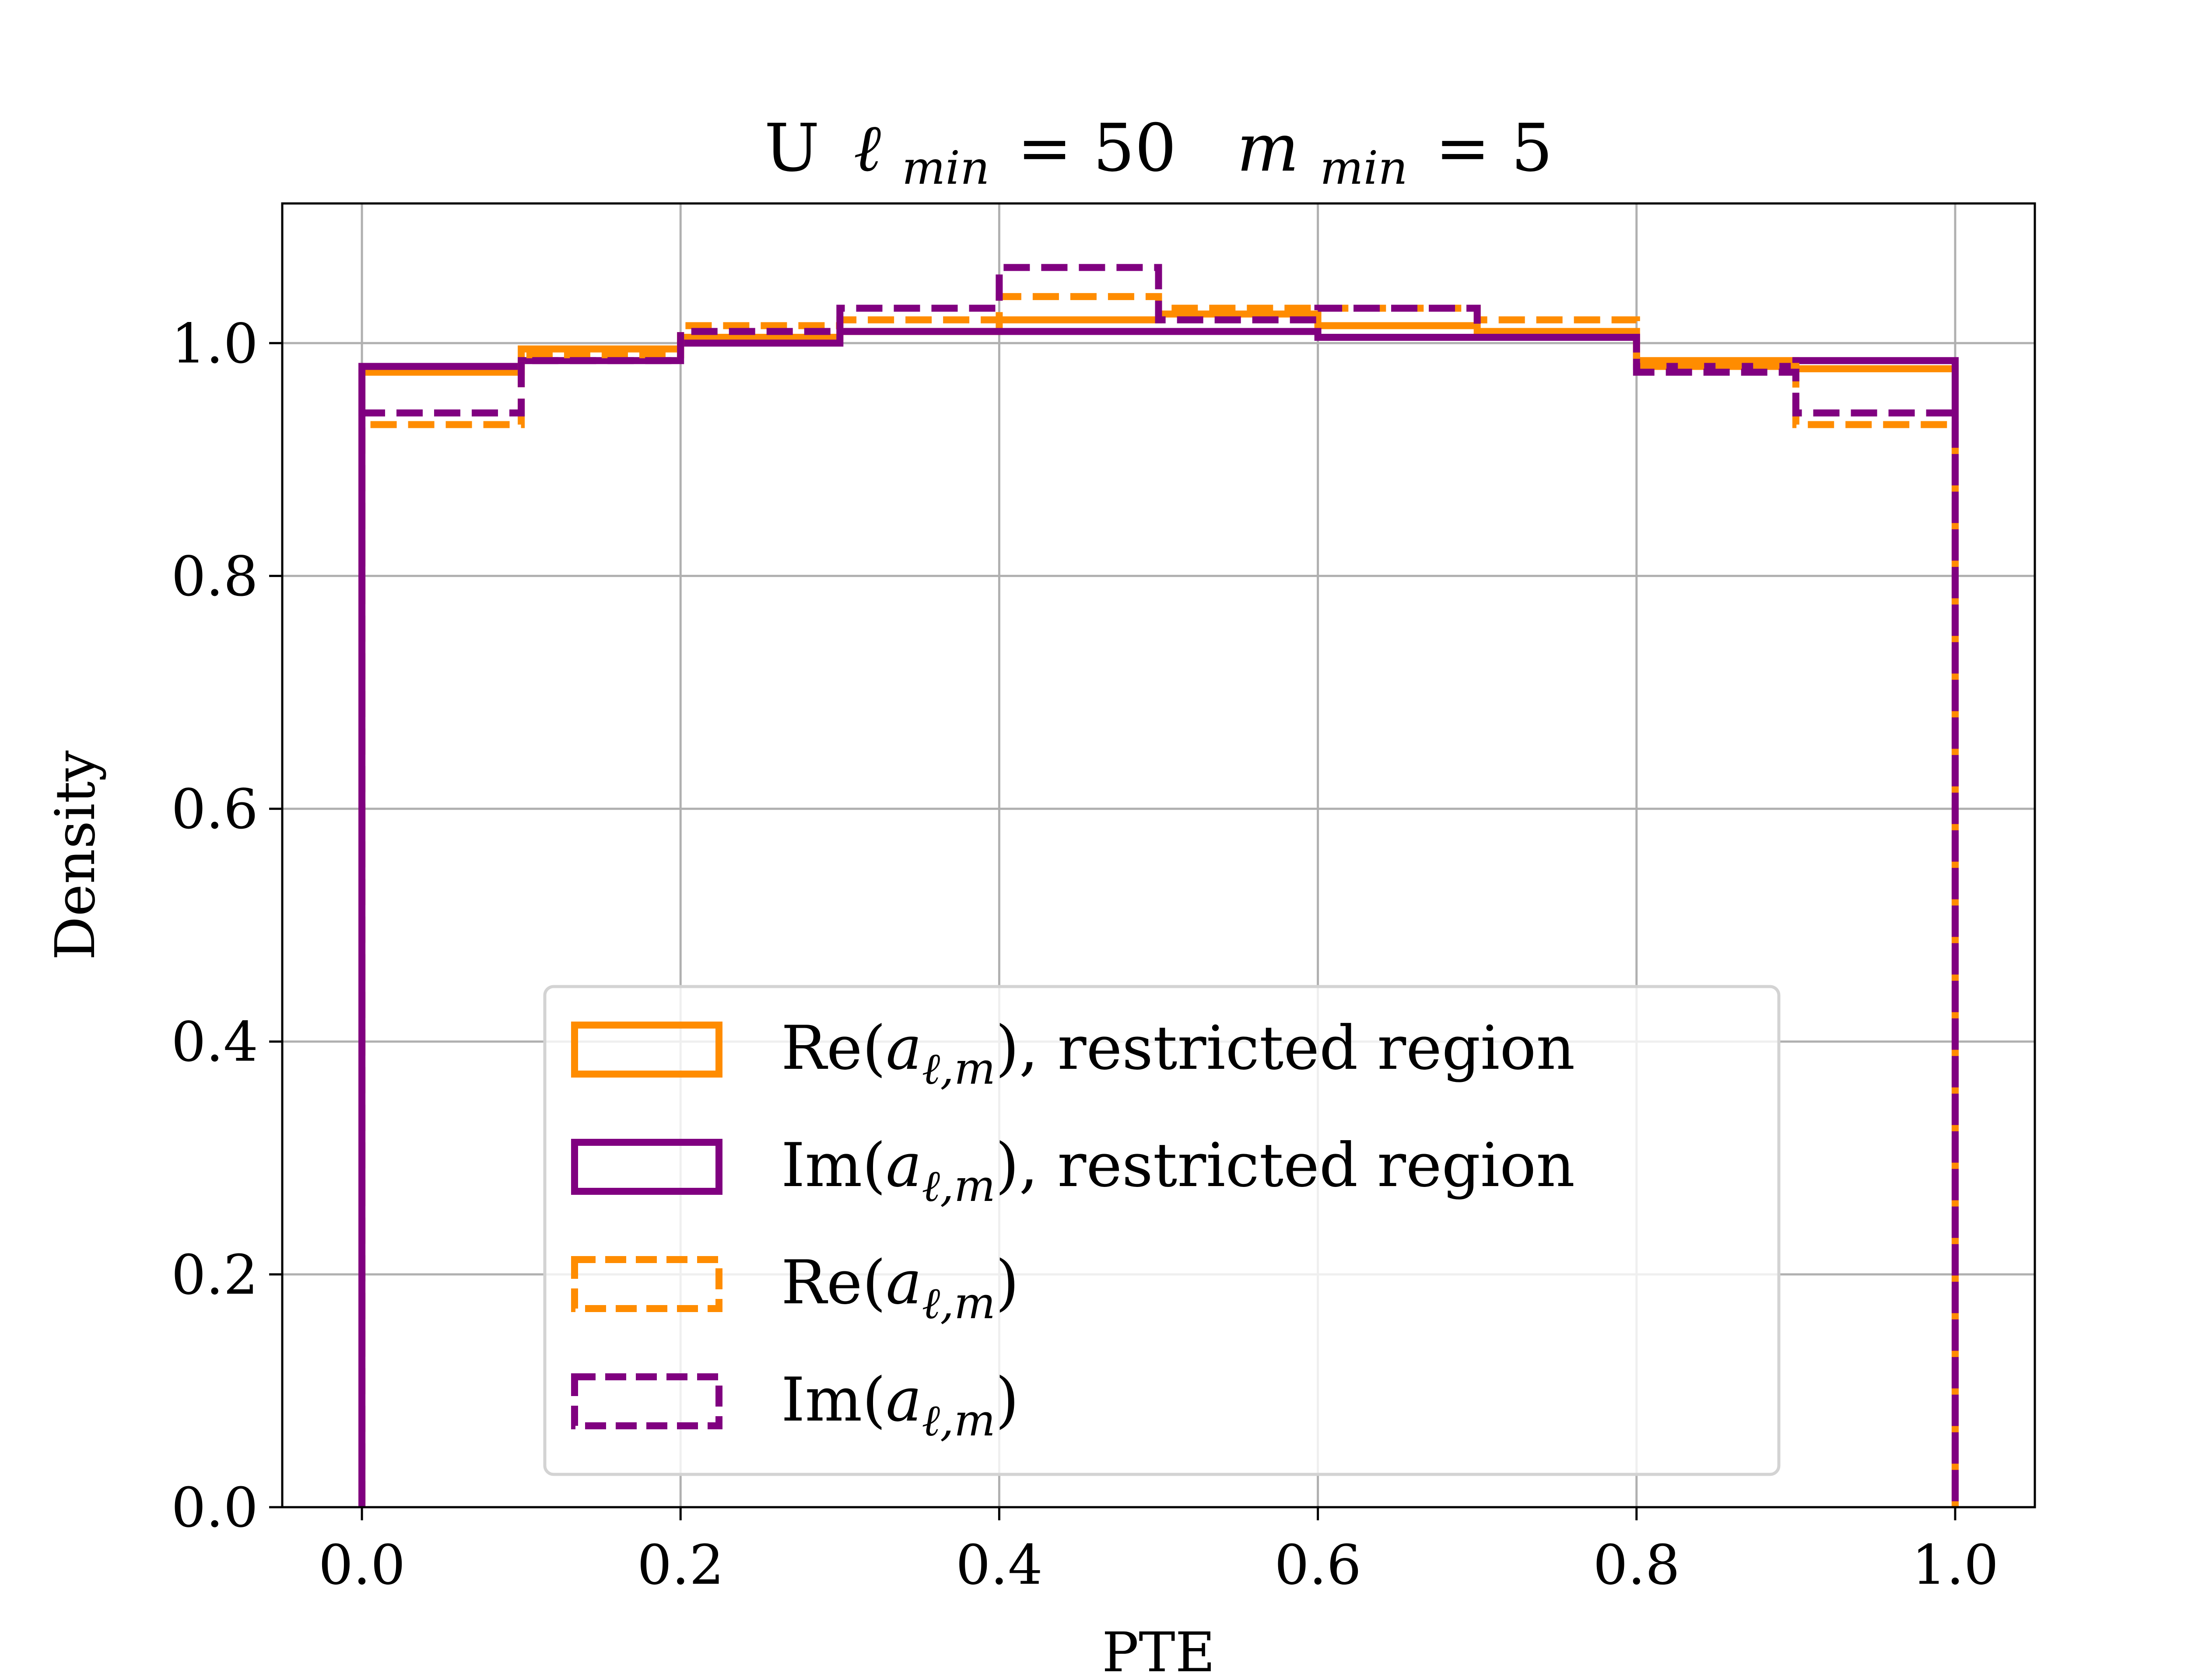 Image resolution: width=2188 pixels, height=1680 pixels. What do you see at coordinates (1956, 1565) in the screenshot?
I see `x-tick-label-5: 1.0` at bounding box center [1956, 1565].